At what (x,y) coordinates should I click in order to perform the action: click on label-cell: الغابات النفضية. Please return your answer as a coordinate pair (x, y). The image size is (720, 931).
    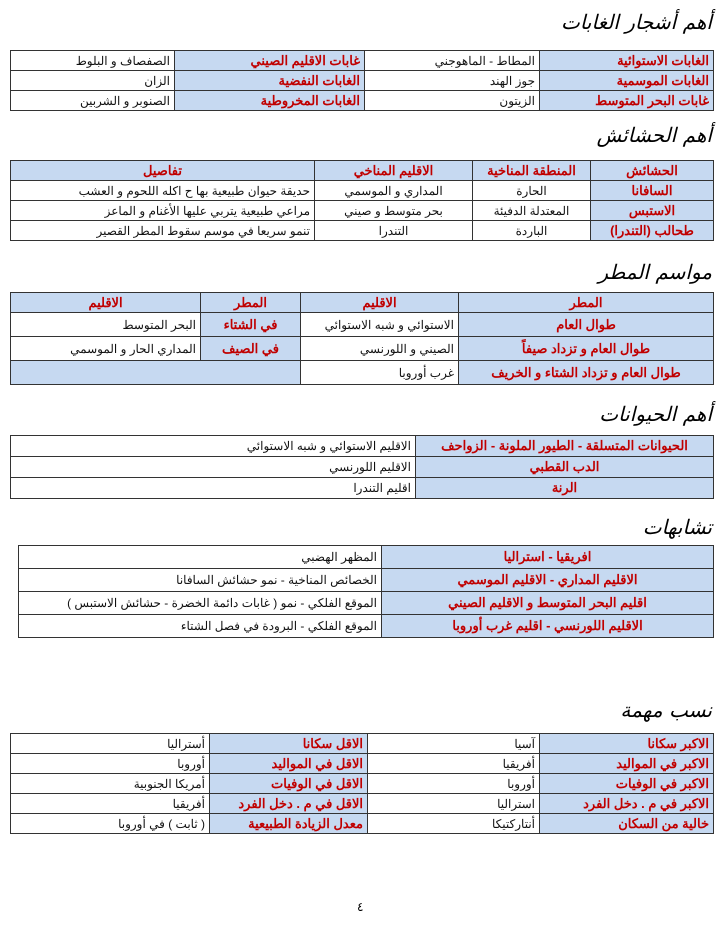
    Looking at the image, I should click on (269, 80).